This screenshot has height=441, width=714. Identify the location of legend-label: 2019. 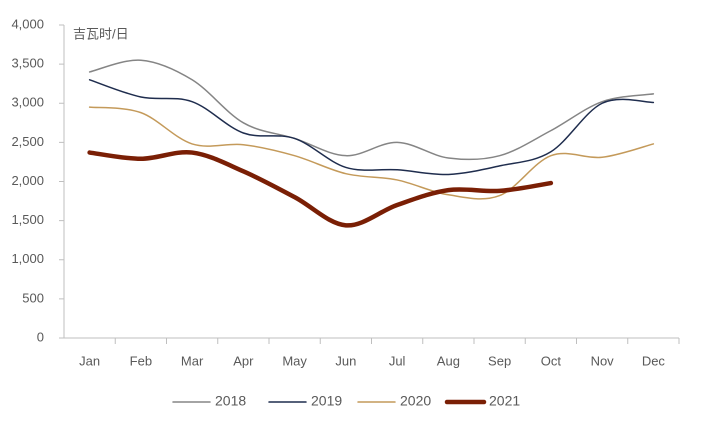
(326, 401).